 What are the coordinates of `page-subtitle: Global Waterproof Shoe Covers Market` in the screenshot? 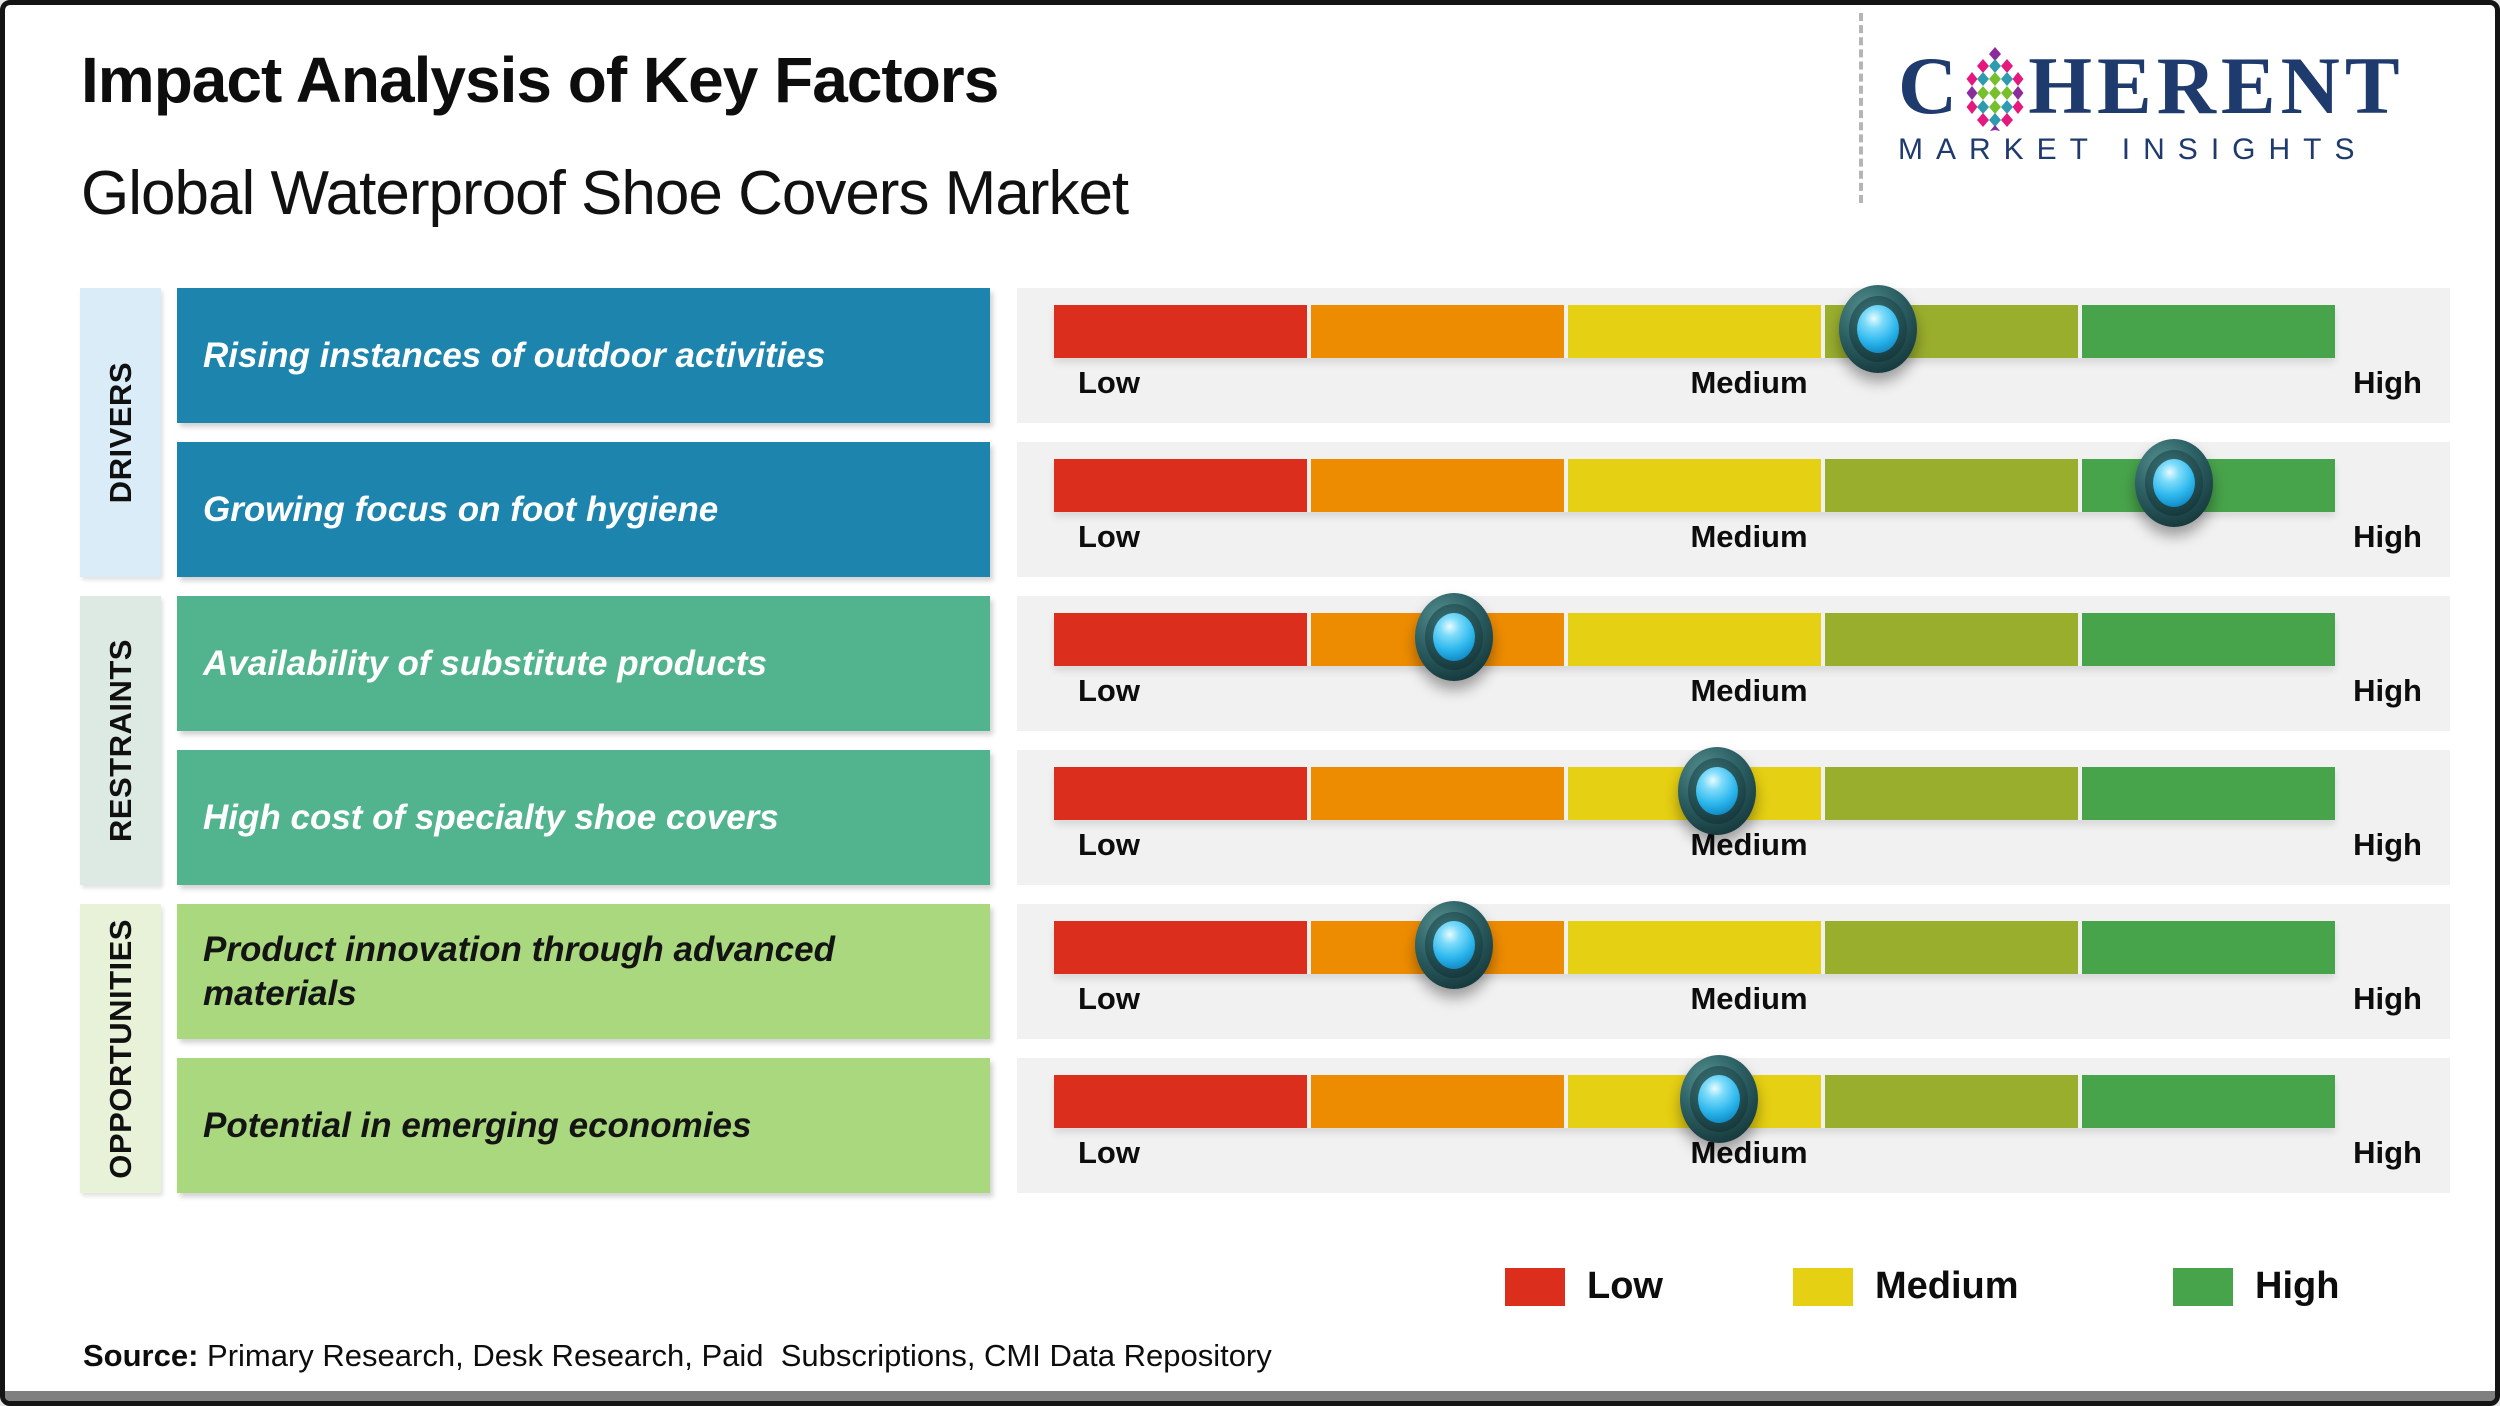 It's located at (605, 193).